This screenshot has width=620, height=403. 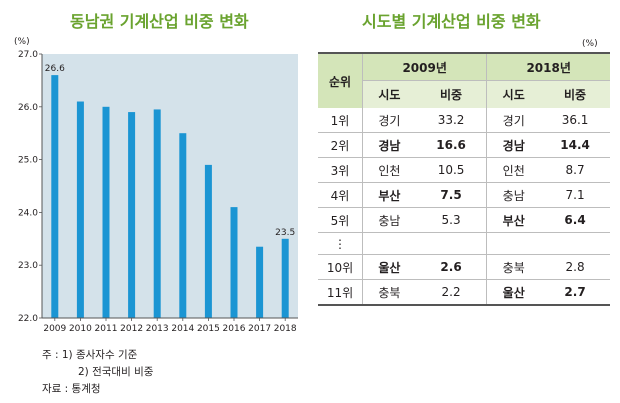 What do you see at coordinates (451, 145) in the screenshot?
I see `share-2009-cell: 16.6` at bounding box center [451, 145].